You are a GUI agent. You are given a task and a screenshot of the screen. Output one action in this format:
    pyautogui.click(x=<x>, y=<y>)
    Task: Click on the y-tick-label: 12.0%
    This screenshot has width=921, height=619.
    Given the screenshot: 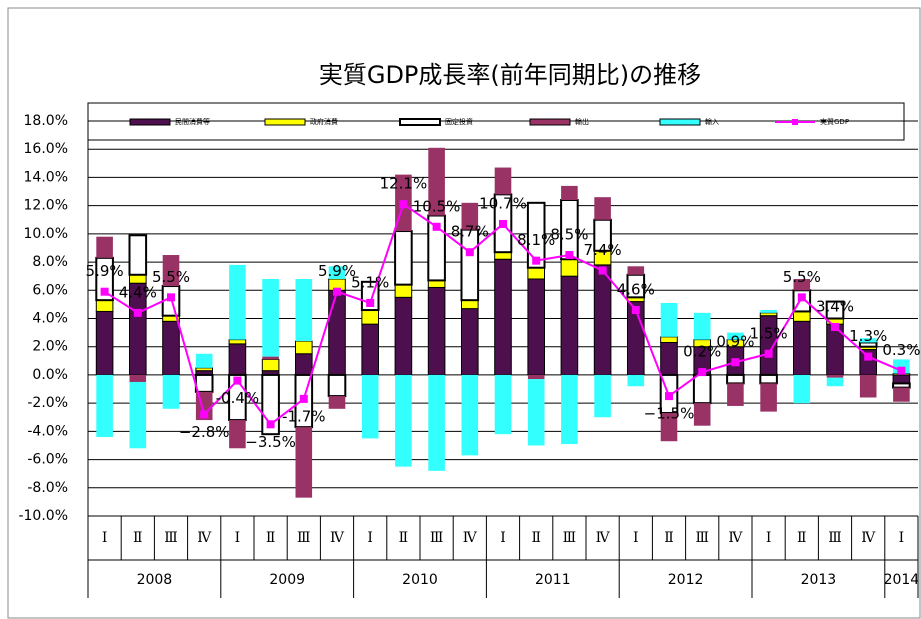 What is the action you would take?
    pyautogui.click(x=46, y=206)
    